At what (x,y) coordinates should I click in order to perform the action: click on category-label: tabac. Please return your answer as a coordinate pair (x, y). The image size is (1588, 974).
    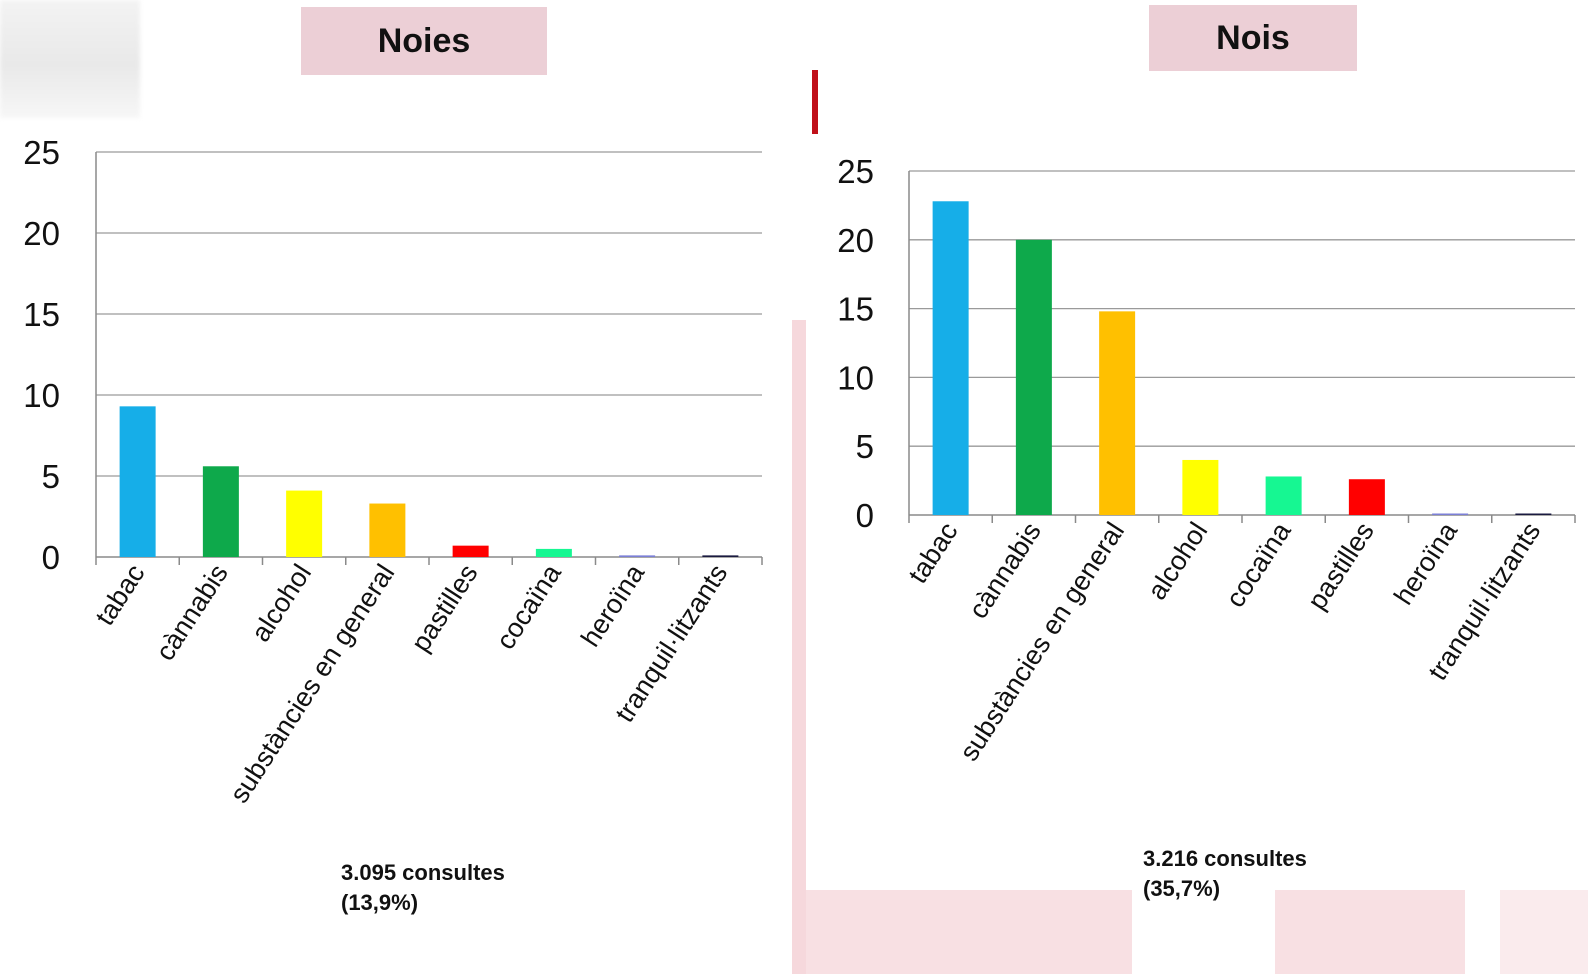
    Looking at the image, I should click on (933, 553).